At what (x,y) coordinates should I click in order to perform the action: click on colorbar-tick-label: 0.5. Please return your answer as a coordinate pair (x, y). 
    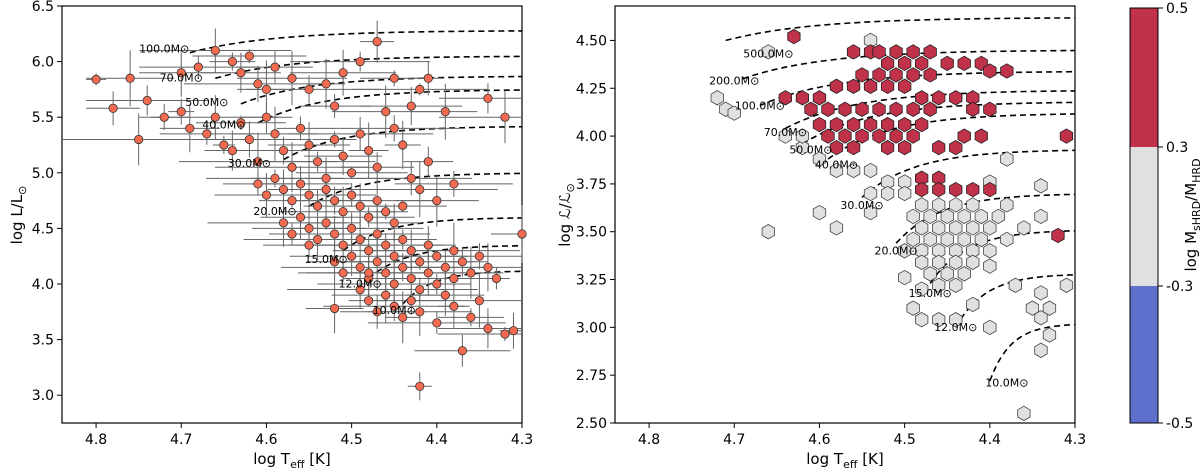
    Looking at the image, I should click on (1177, 9).